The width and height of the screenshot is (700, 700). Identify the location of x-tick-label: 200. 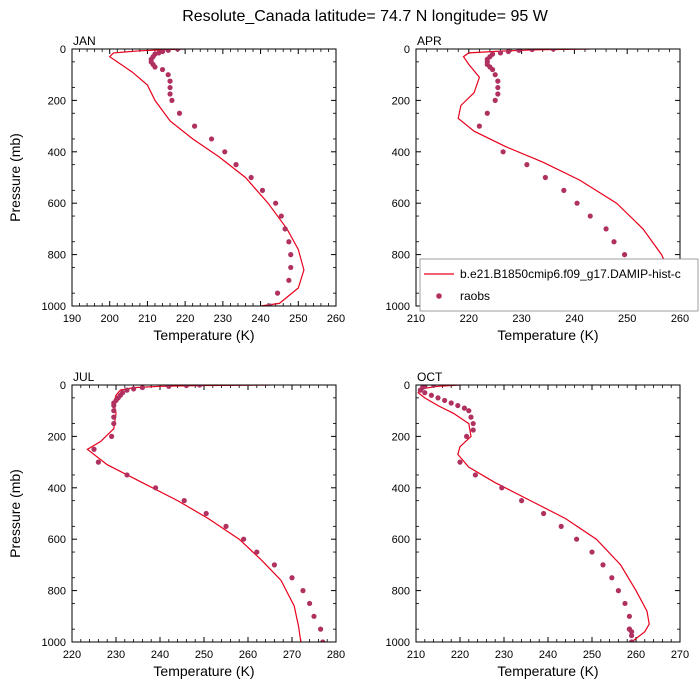
(110, 319).